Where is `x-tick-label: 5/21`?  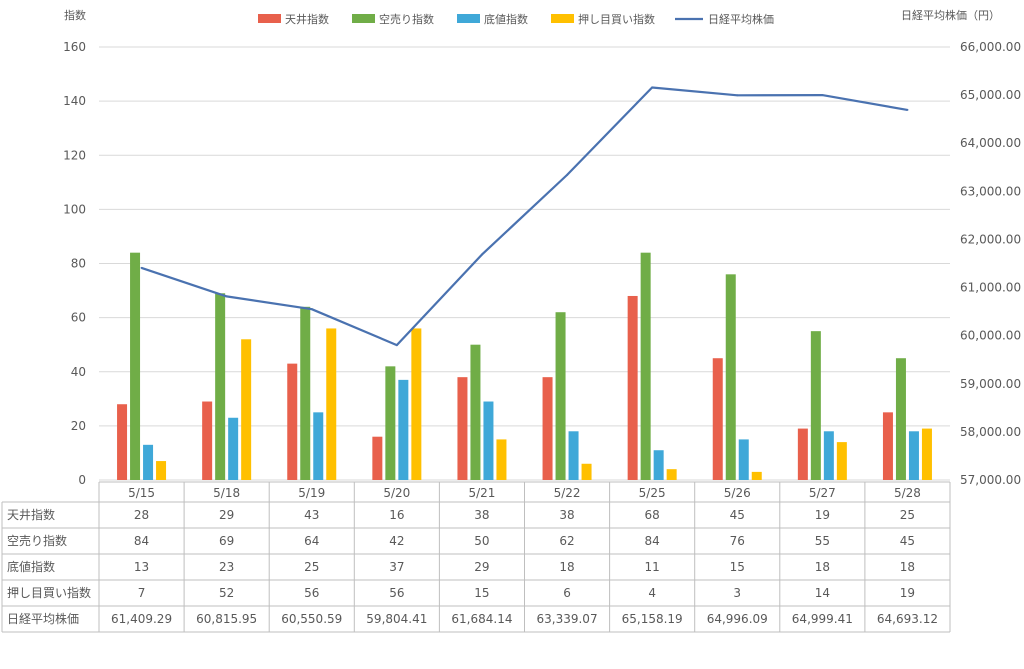 x-tick-label: 5/21 is located at coordinates (481, 493).